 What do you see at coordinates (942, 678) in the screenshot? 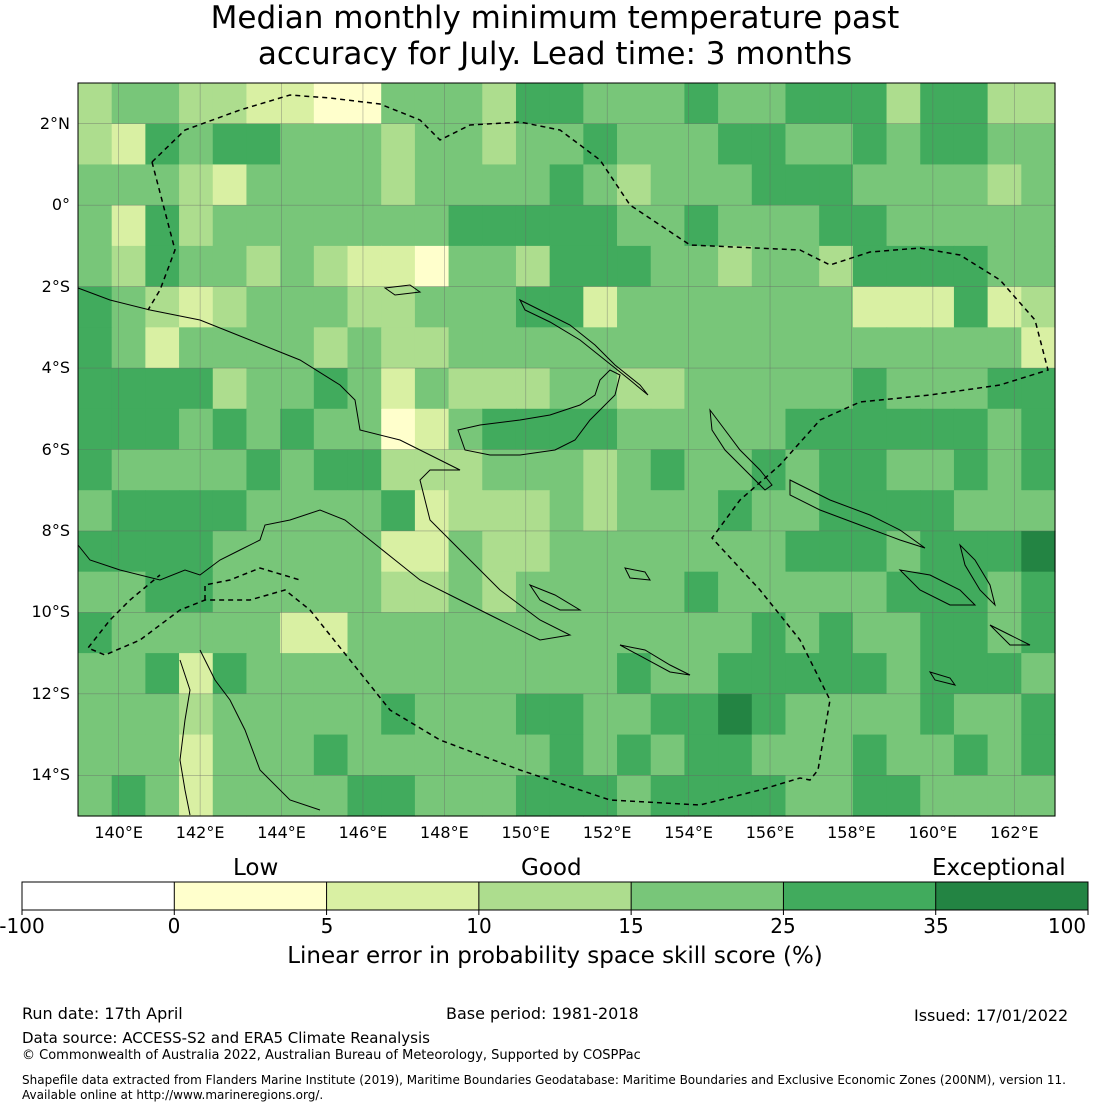
I see `rennell-coastline` at bounding box center [942, 678].